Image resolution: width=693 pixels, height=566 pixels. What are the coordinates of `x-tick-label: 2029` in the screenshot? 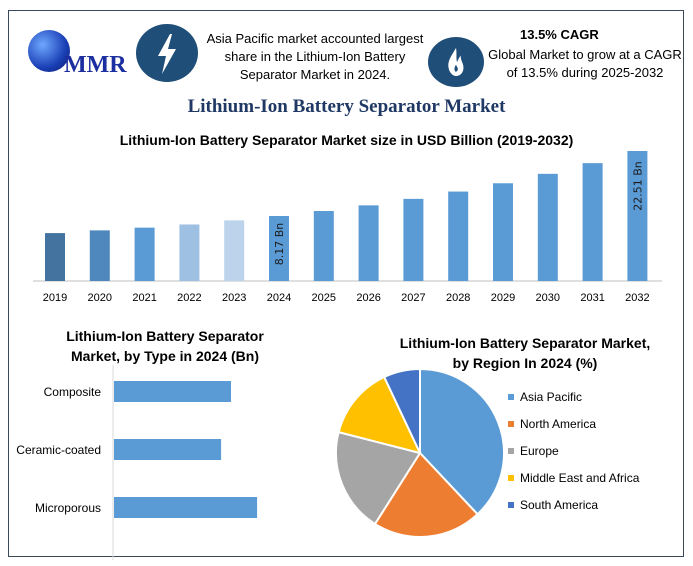 It's located at (503, 298).